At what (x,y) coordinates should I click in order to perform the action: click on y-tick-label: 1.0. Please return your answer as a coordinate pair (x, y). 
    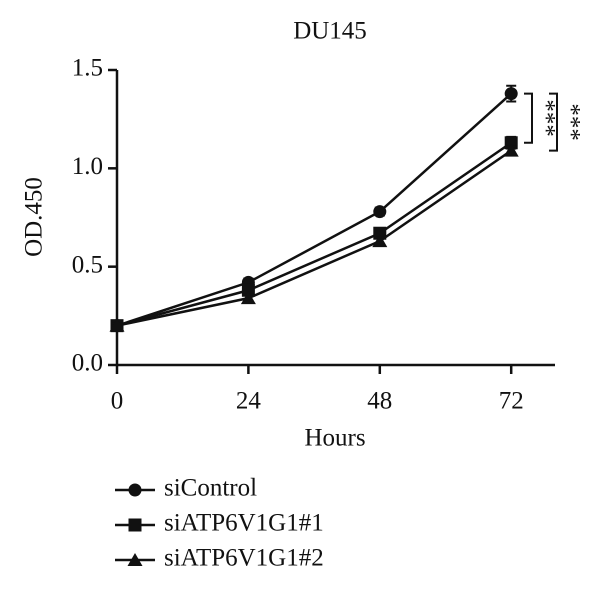
    Looking at the image, I should click on (87, 166).